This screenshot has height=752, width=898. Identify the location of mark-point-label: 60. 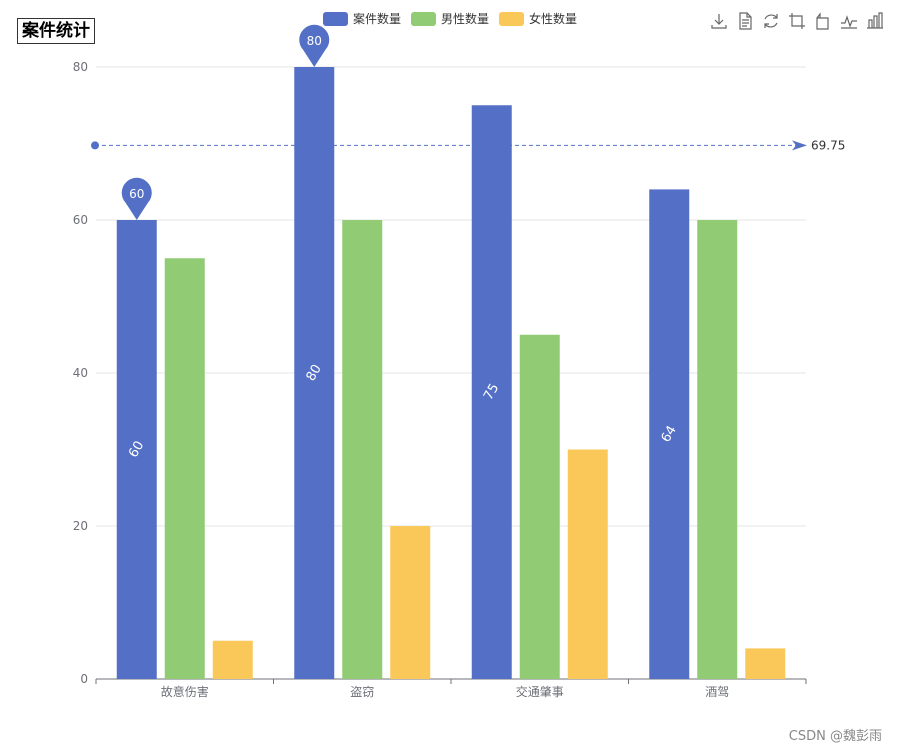
(136, 194).